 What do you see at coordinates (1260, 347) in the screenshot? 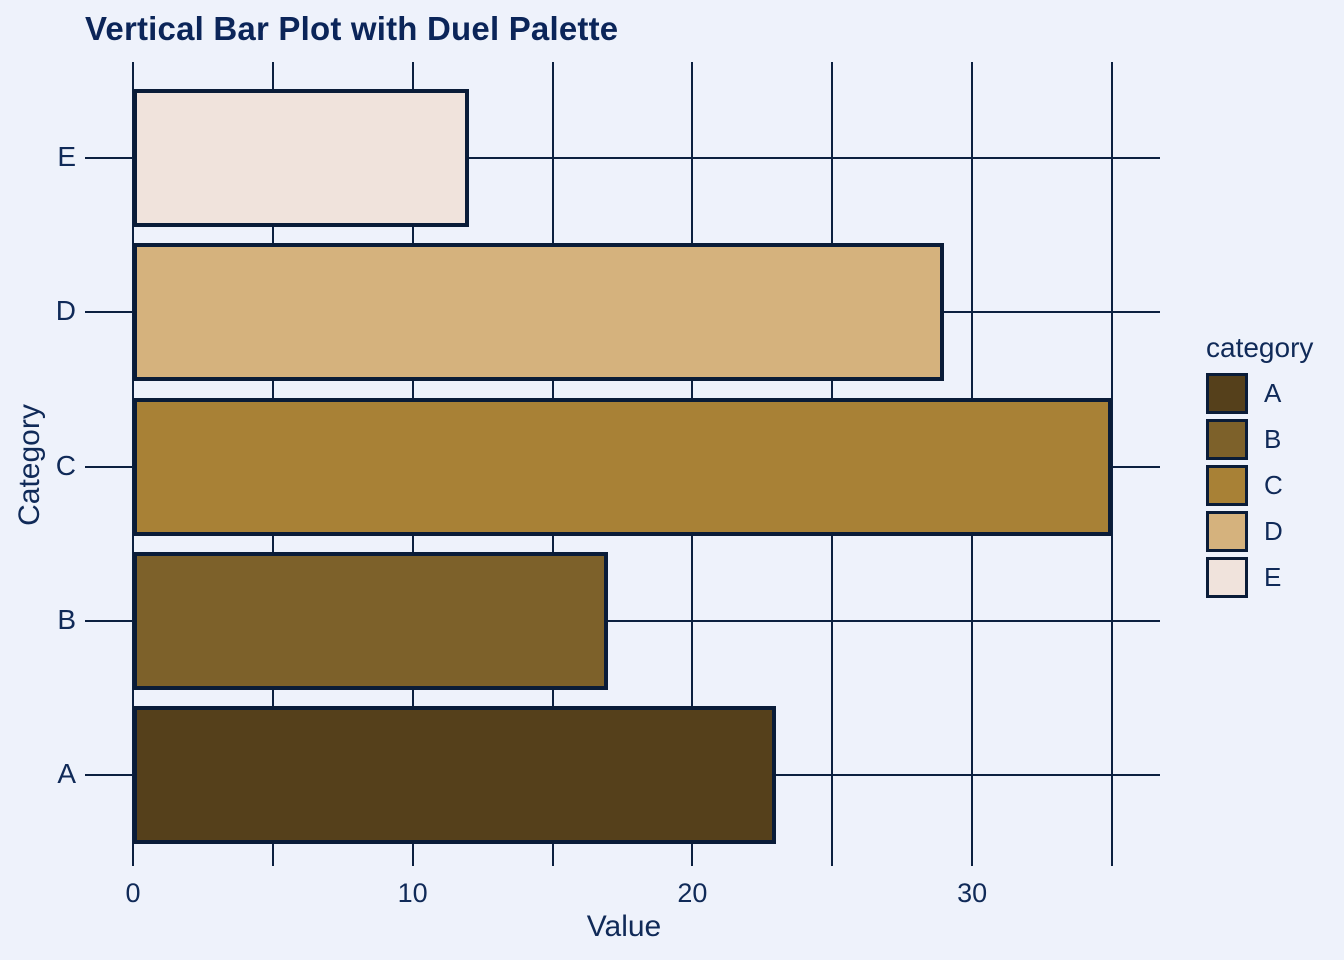
I see `legend-title: category` at bounding box center [1260, 347].